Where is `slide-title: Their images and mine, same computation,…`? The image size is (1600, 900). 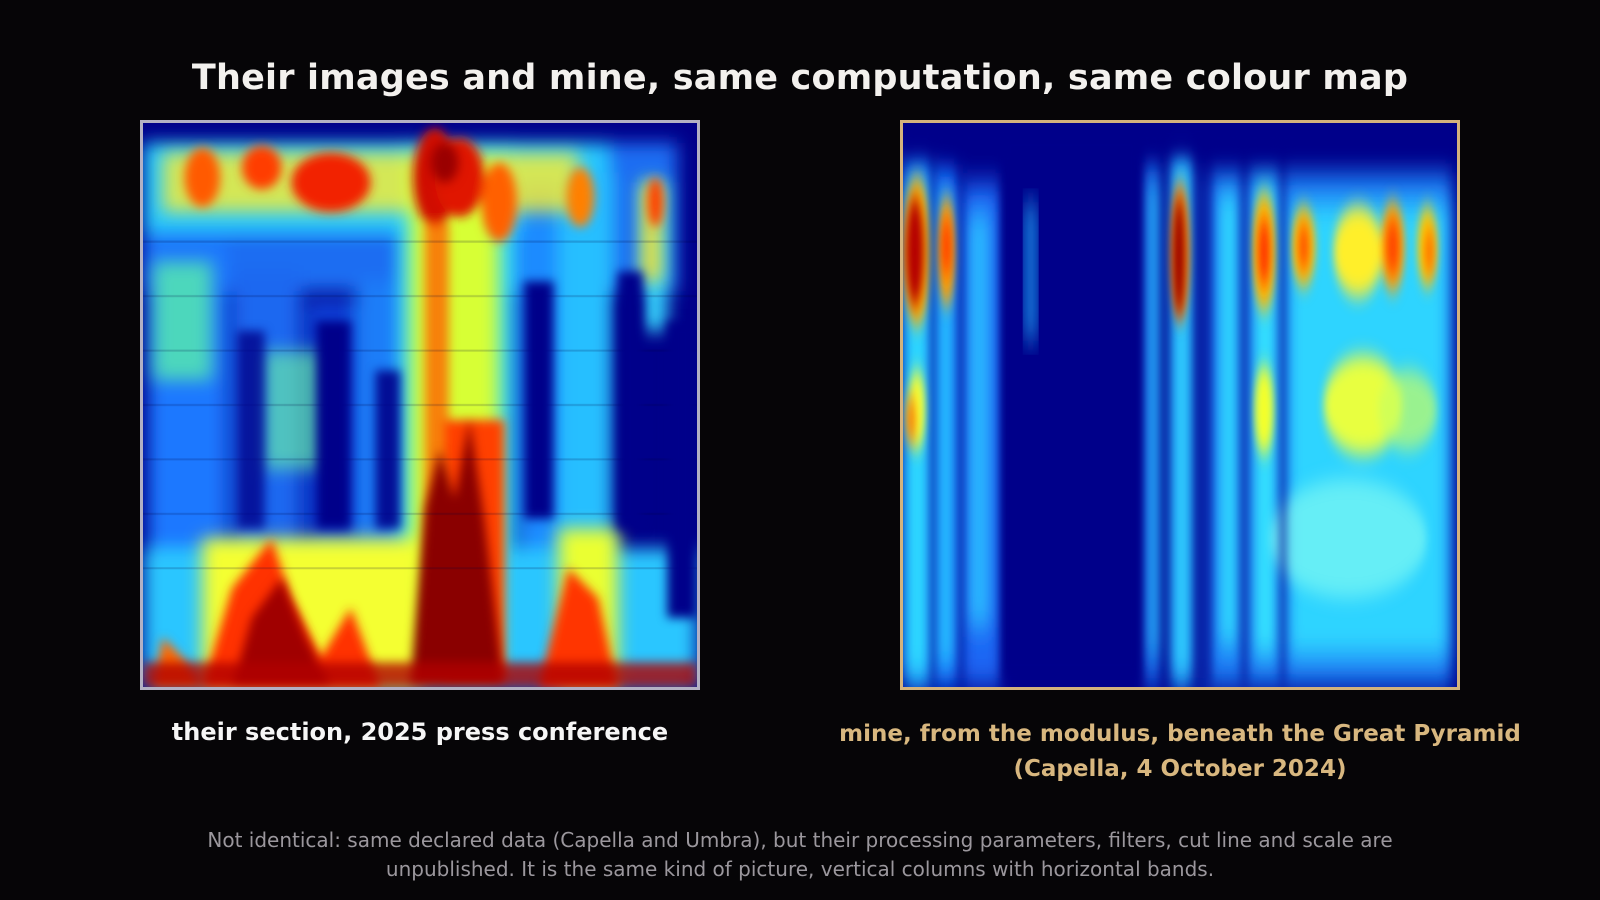
slide-title: Their images and mine, same computation,… is located at coordinates (800, 78).